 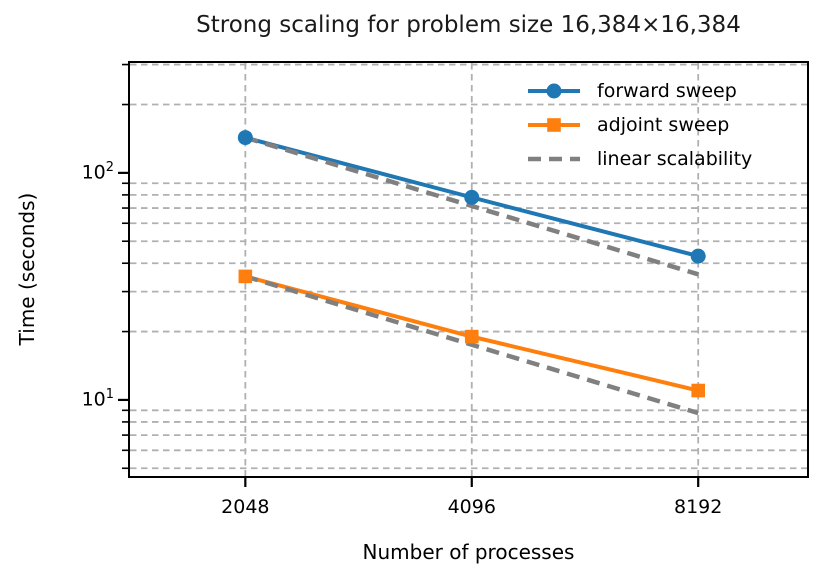 I want to click on y-tick-label-10e2: 10², so click(x=97, y=171).